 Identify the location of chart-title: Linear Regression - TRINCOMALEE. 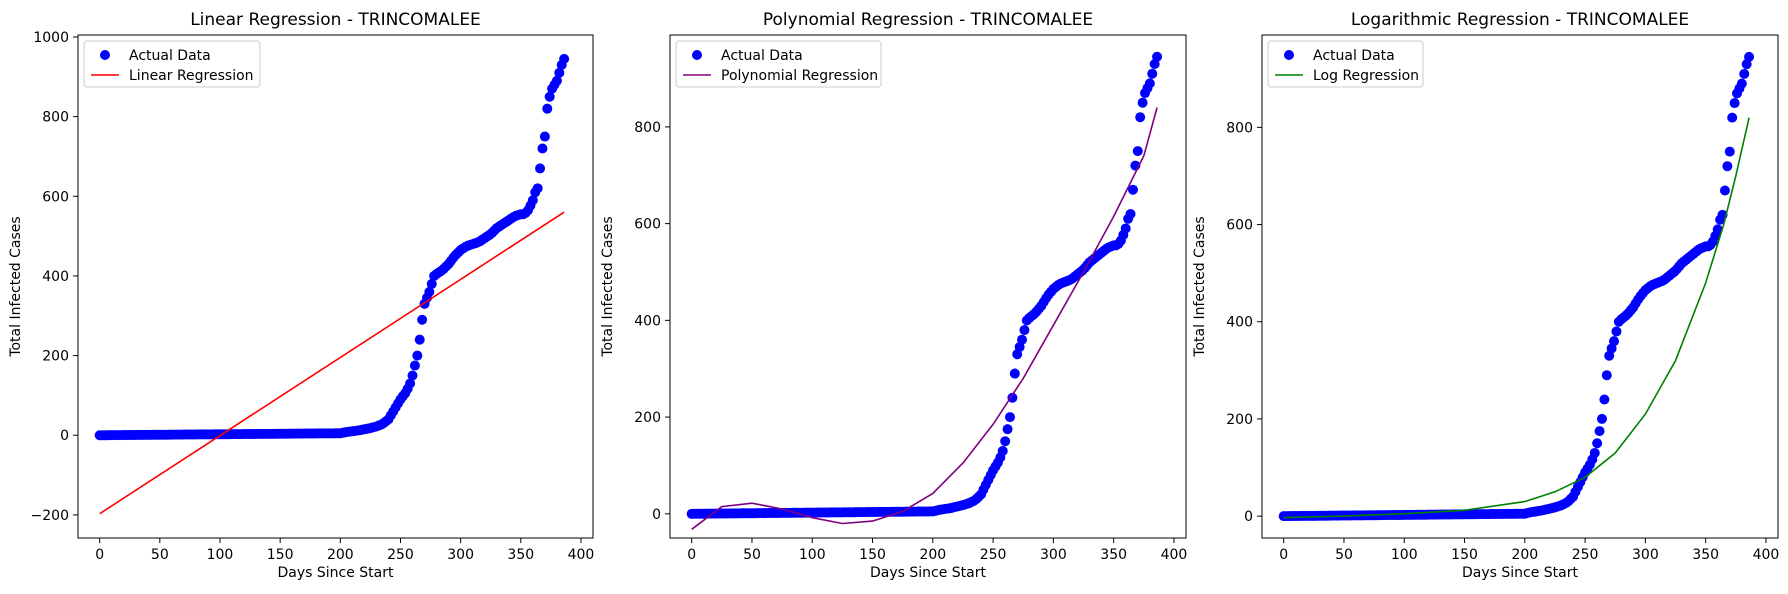
(335, 20).